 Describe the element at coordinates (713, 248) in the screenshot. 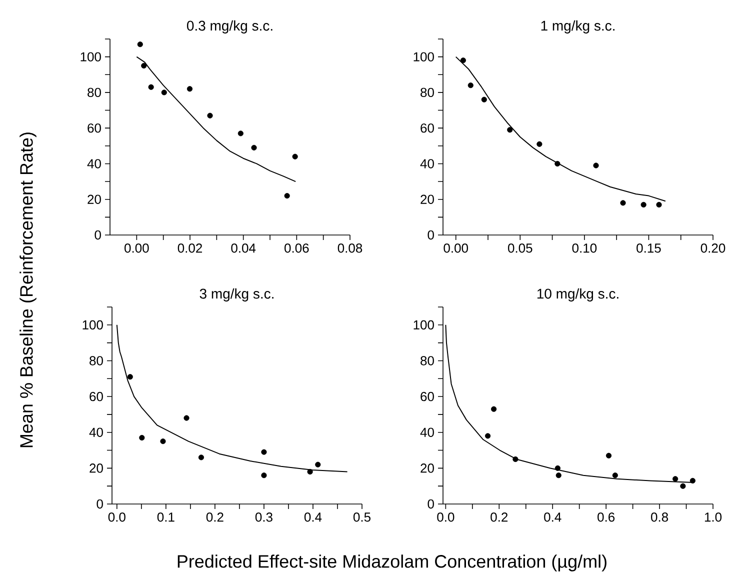

I see `x-tick-label: 0.20` at that location.